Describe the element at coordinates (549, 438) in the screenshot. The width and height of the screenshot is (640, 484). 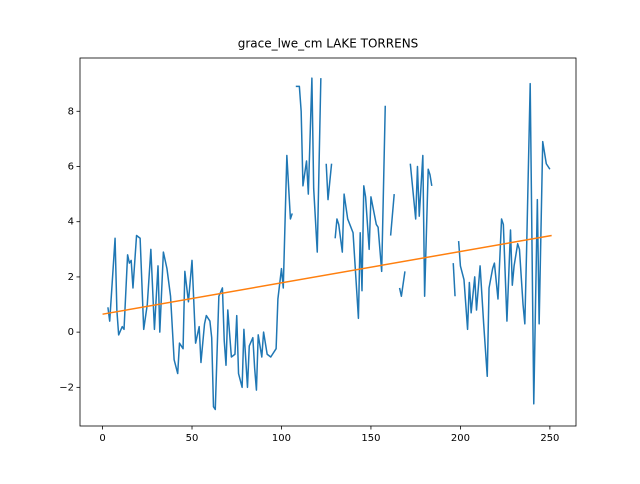
I see `x-tick-label: 250` at that location.